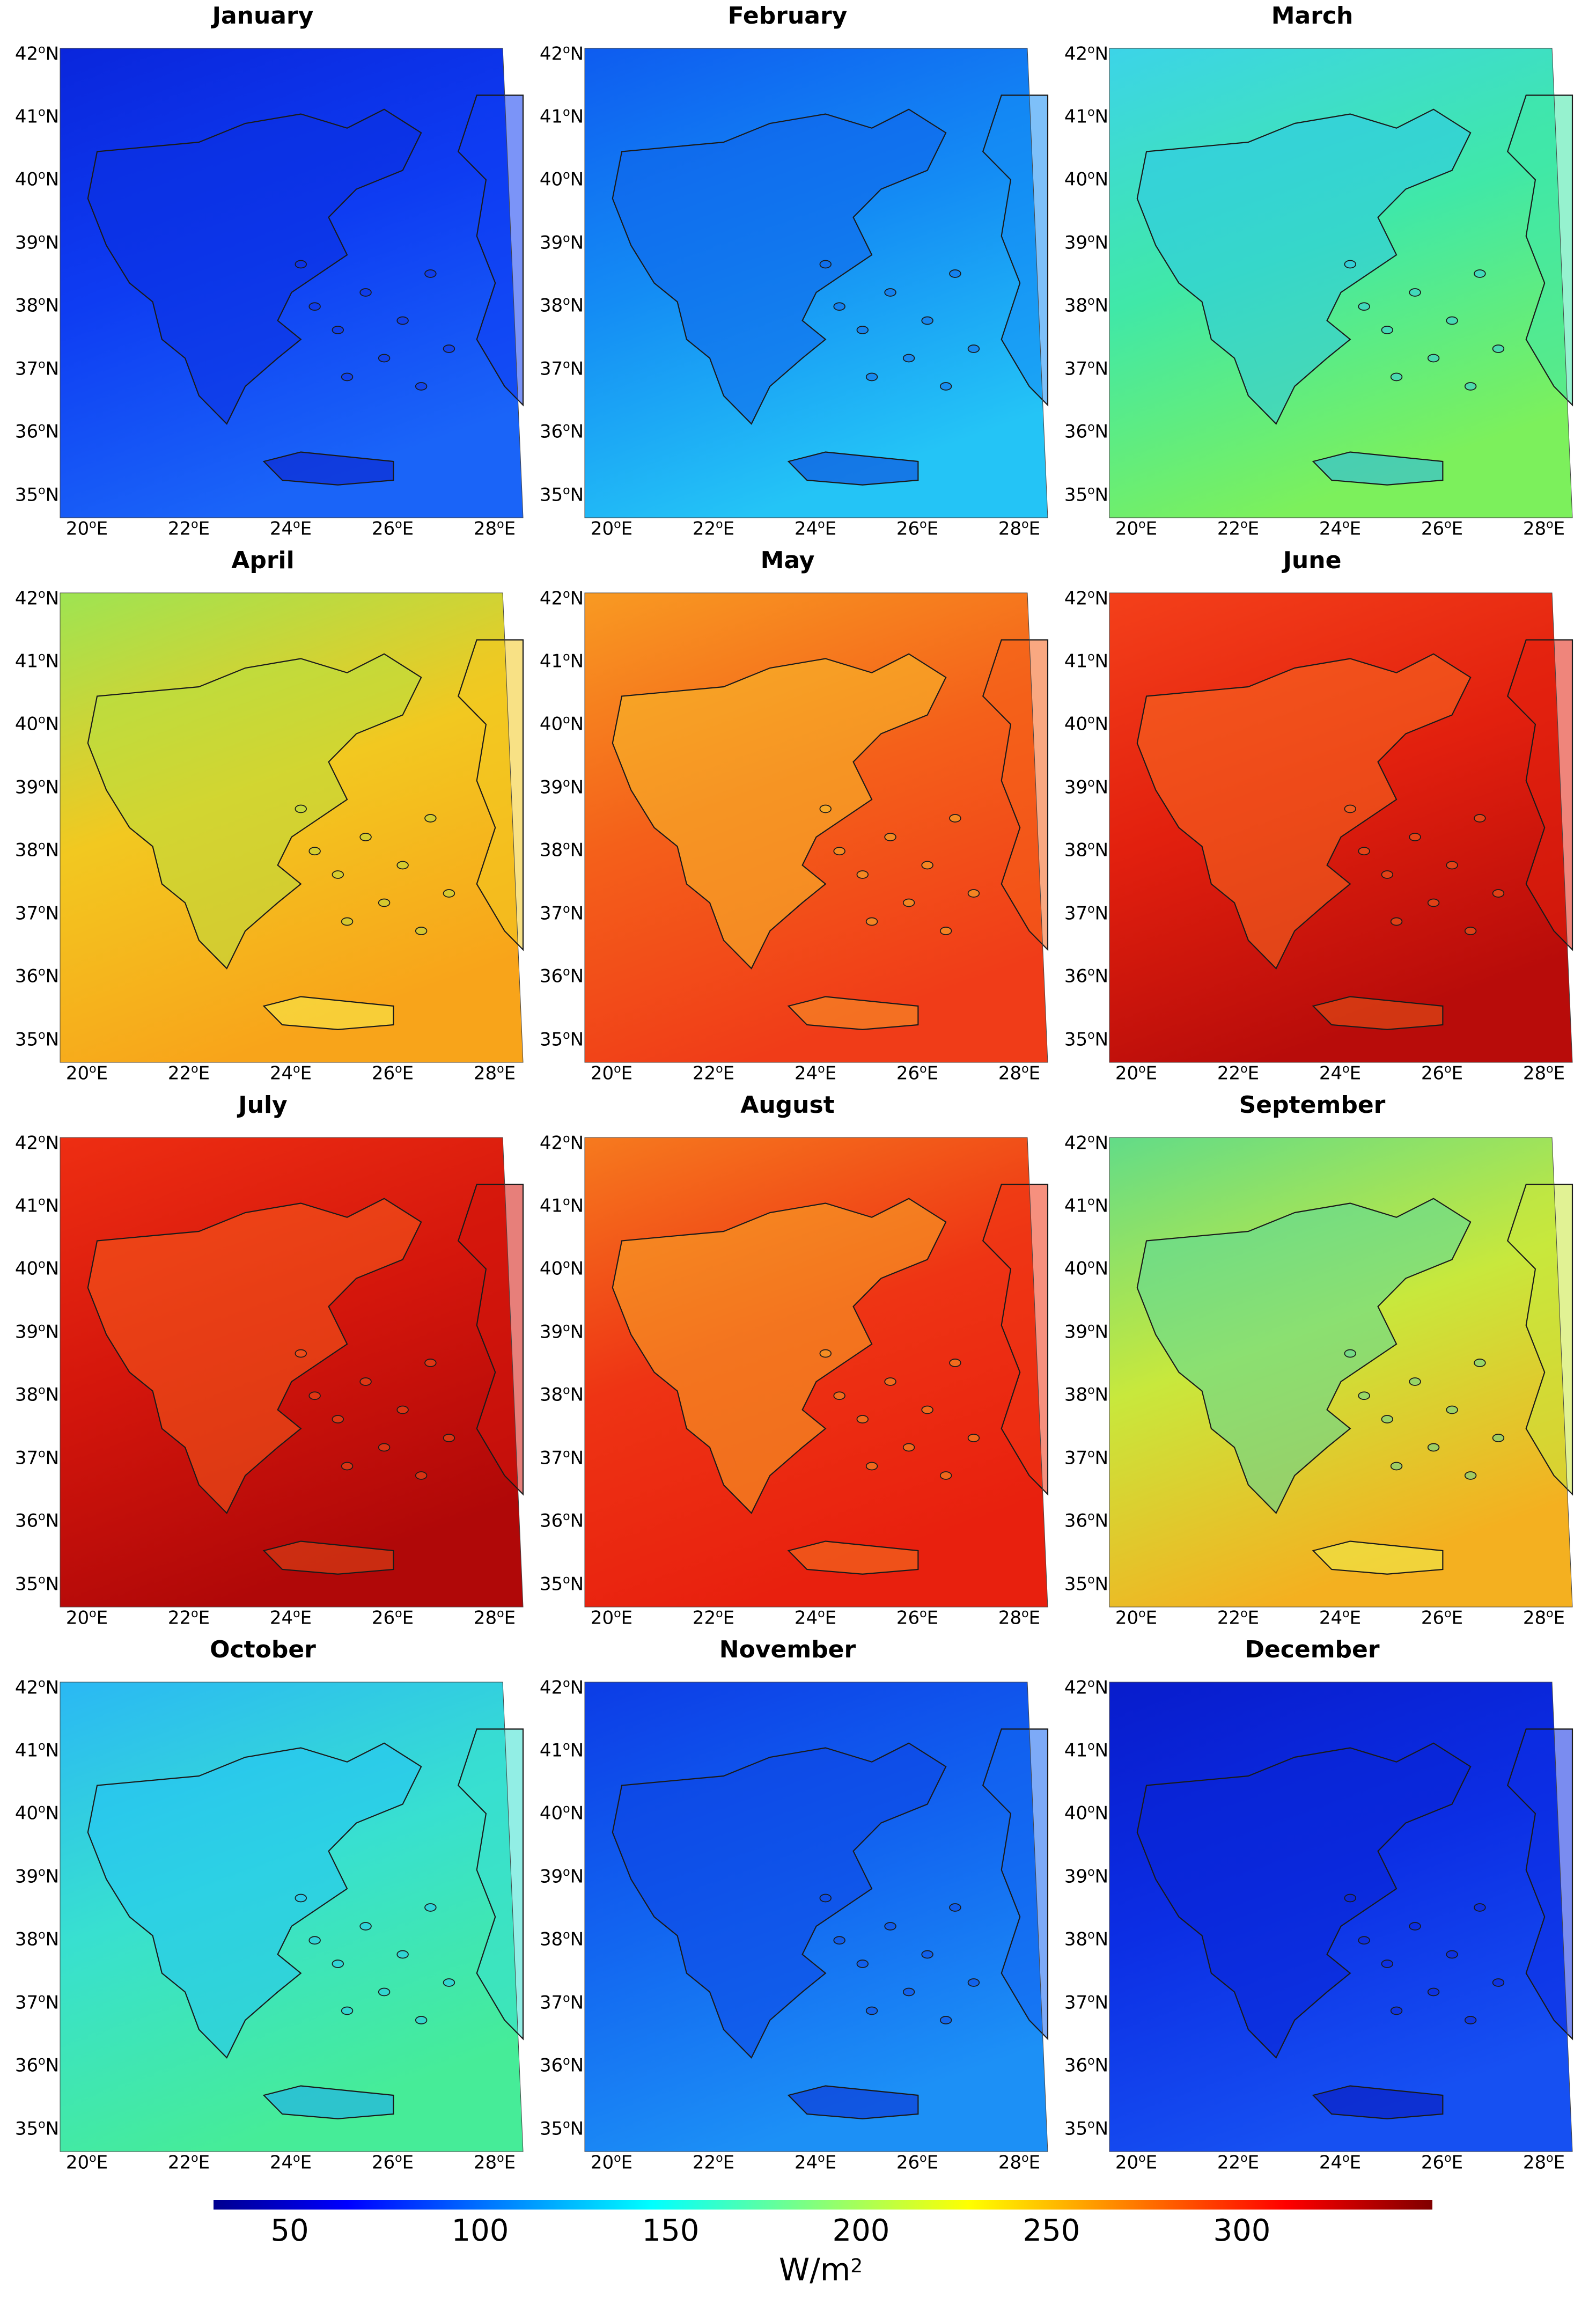 This screenshot has height=2297, width=1596. Describe the element at coordinates (787, 1650) in the screenshot. I see `panel-title: November` at that location.